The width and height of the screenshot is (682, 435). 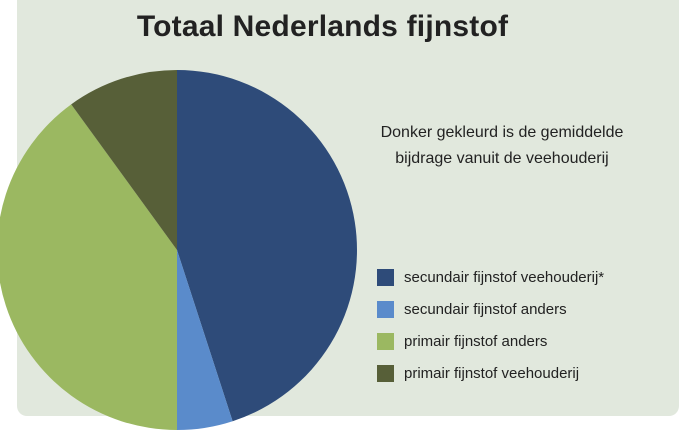 I want to click on legend-item: primair fijnstof veehouderij, so click(x=490, y=373).